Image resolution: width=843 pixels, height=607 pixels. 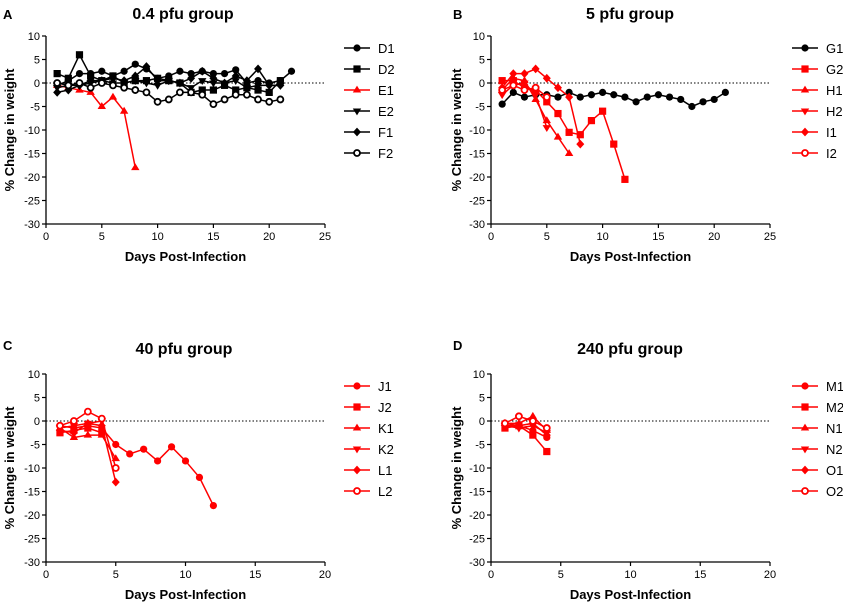 What do you see at coordinates (102, 237) in the screenshot?
I see `x-tick-label: 5` at bounding box center [102, 237].